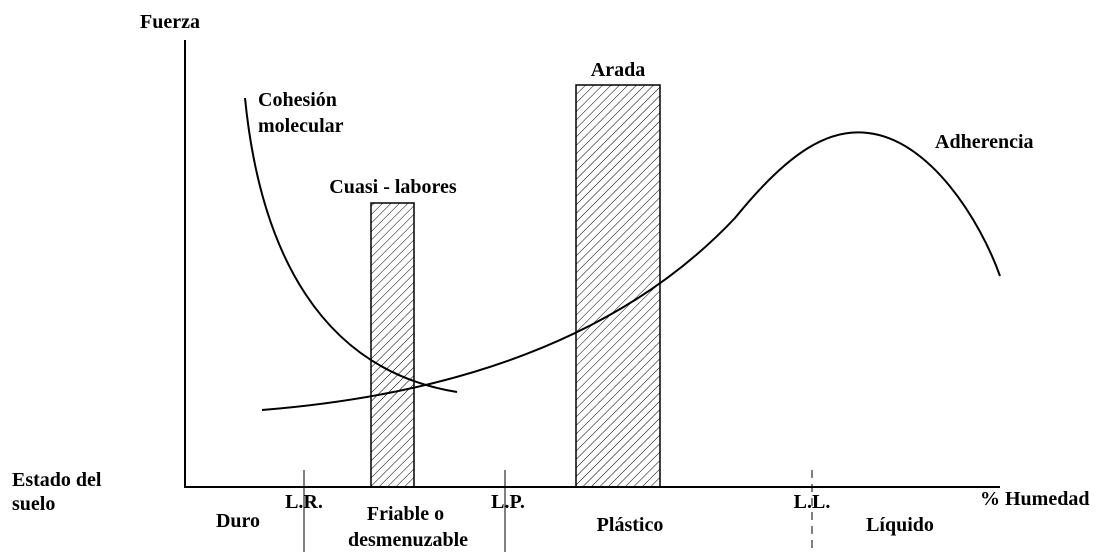 The width and height of the screenshot is (1120, 556). I want to click on curve-label-line: Cohesión, so click(297, 100).